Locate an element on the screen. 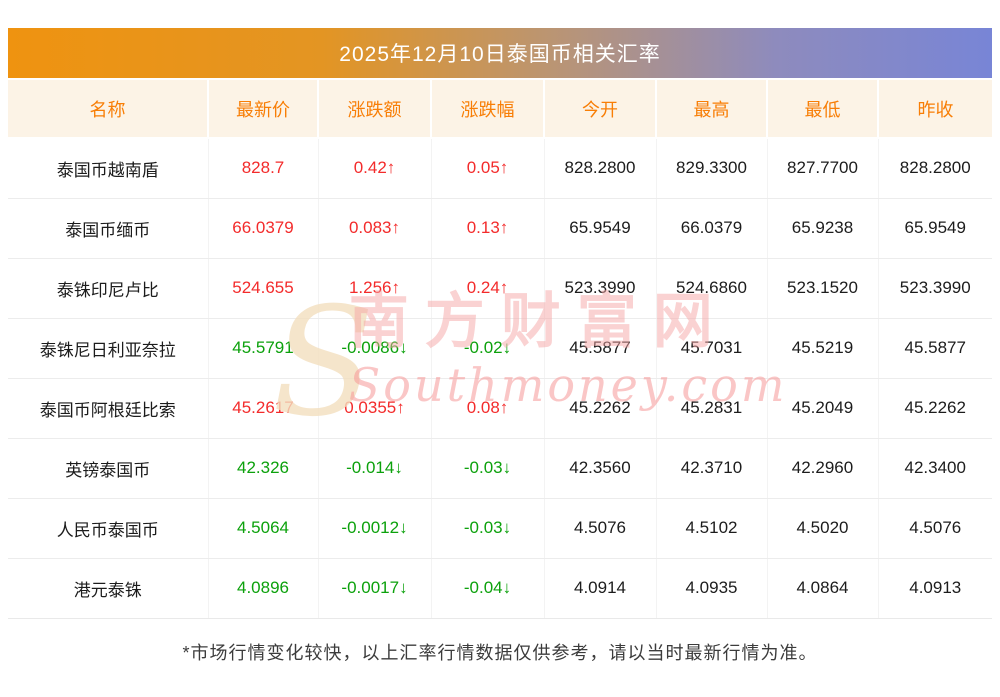  col-header-latest: 最新价 is located at coordinates (263, 109).